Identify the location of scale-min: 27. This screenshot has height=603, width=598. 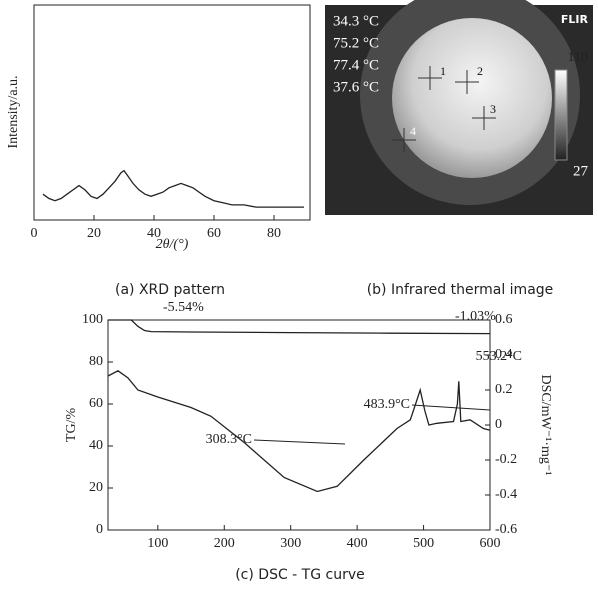
(581, 171).